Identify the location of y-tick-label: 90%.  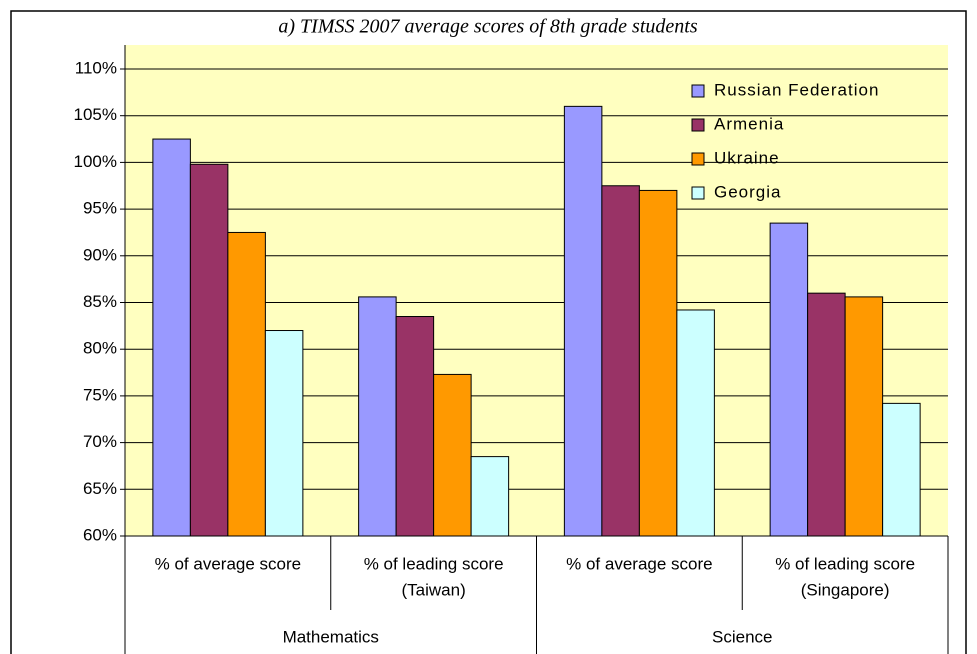
(100, 254).